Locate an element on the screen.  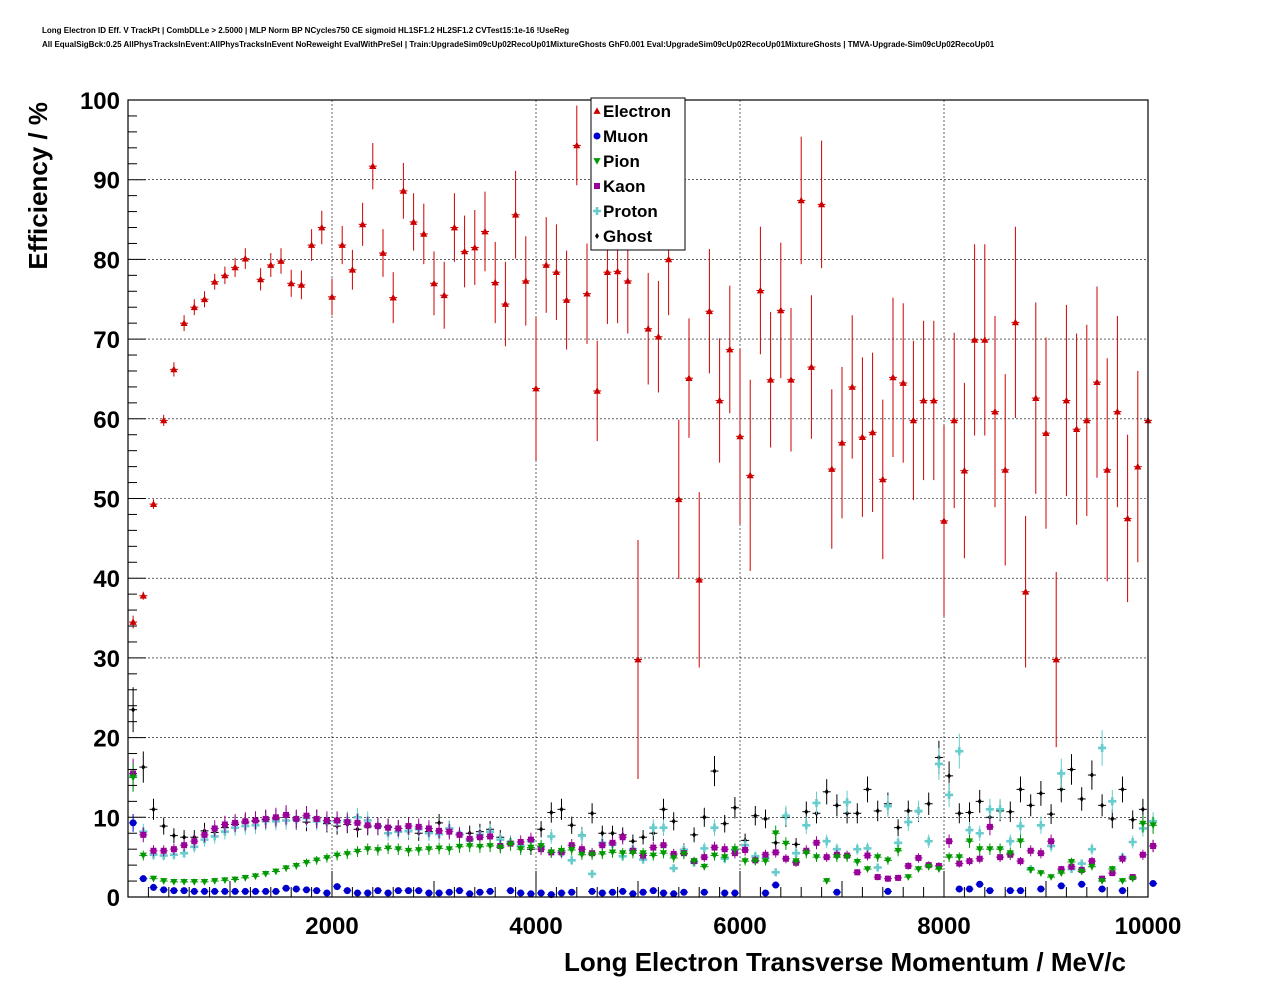
x-tick-label: 4000 is located at coordinates (535, 926).